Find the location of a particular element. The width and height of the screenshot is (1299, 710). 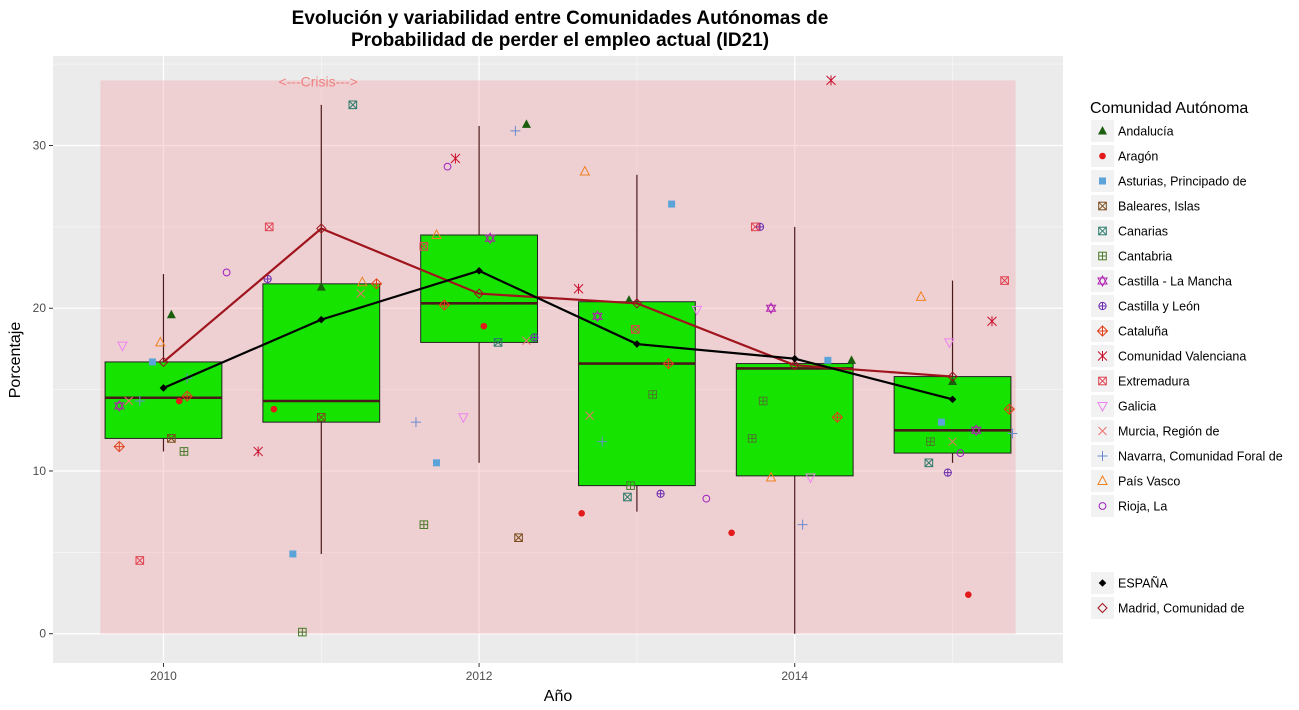

boxplot-2014 is located at coordinates (794, 430).